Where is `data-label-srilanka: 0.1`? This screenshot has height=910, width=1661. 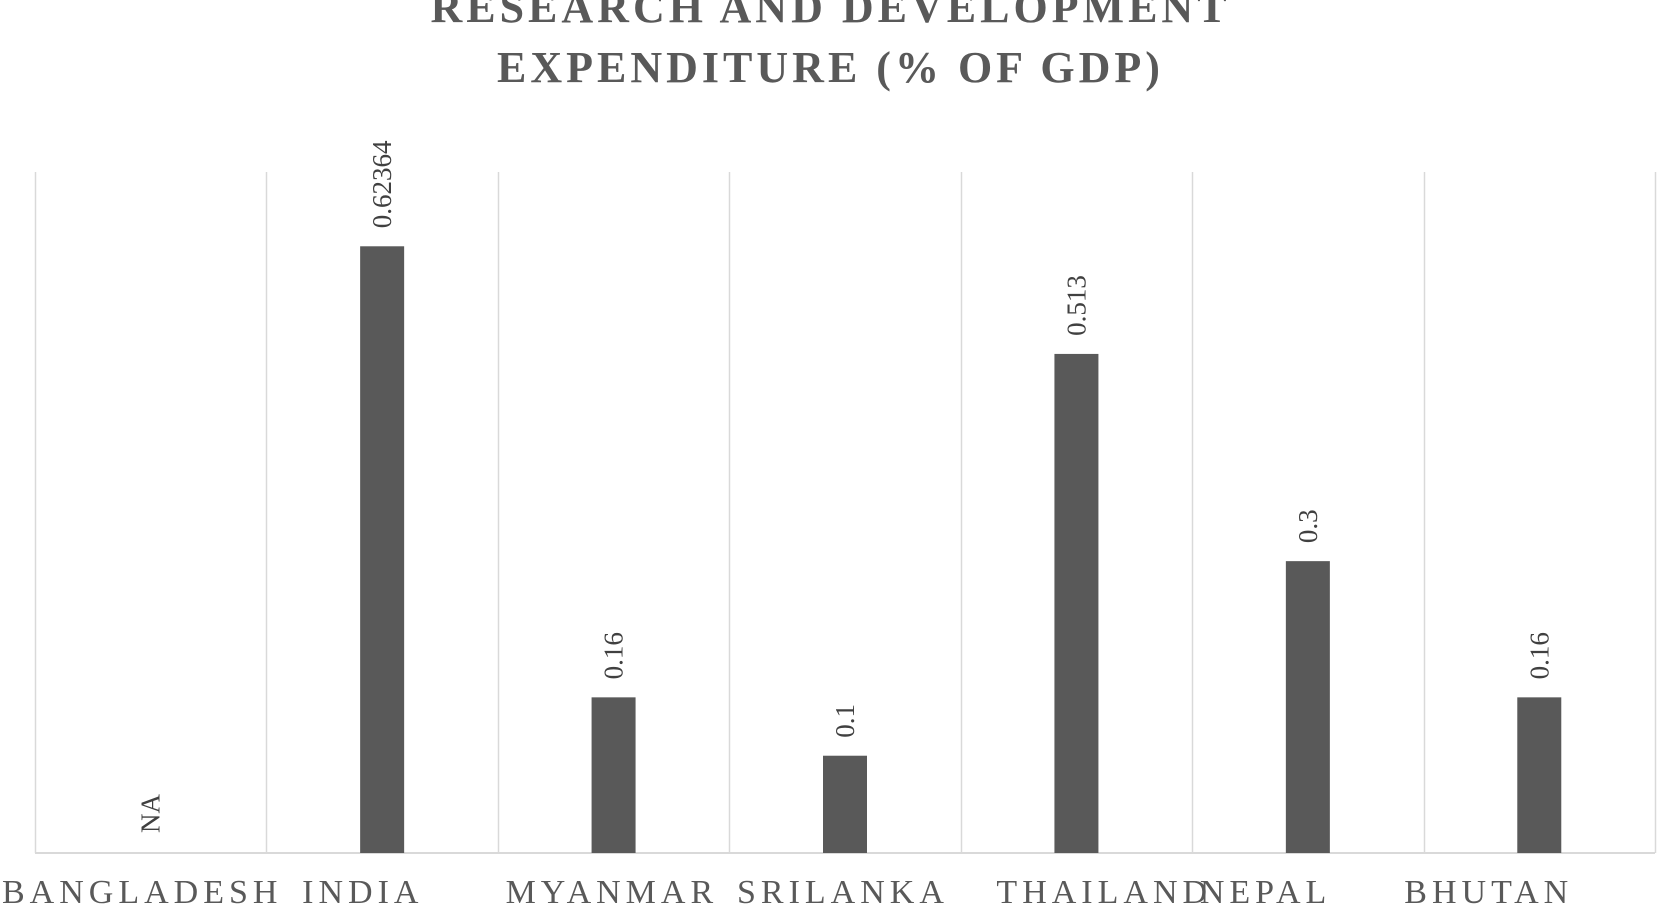 data-label-srilanka: 0.1 is located at coordinates (845, 721).